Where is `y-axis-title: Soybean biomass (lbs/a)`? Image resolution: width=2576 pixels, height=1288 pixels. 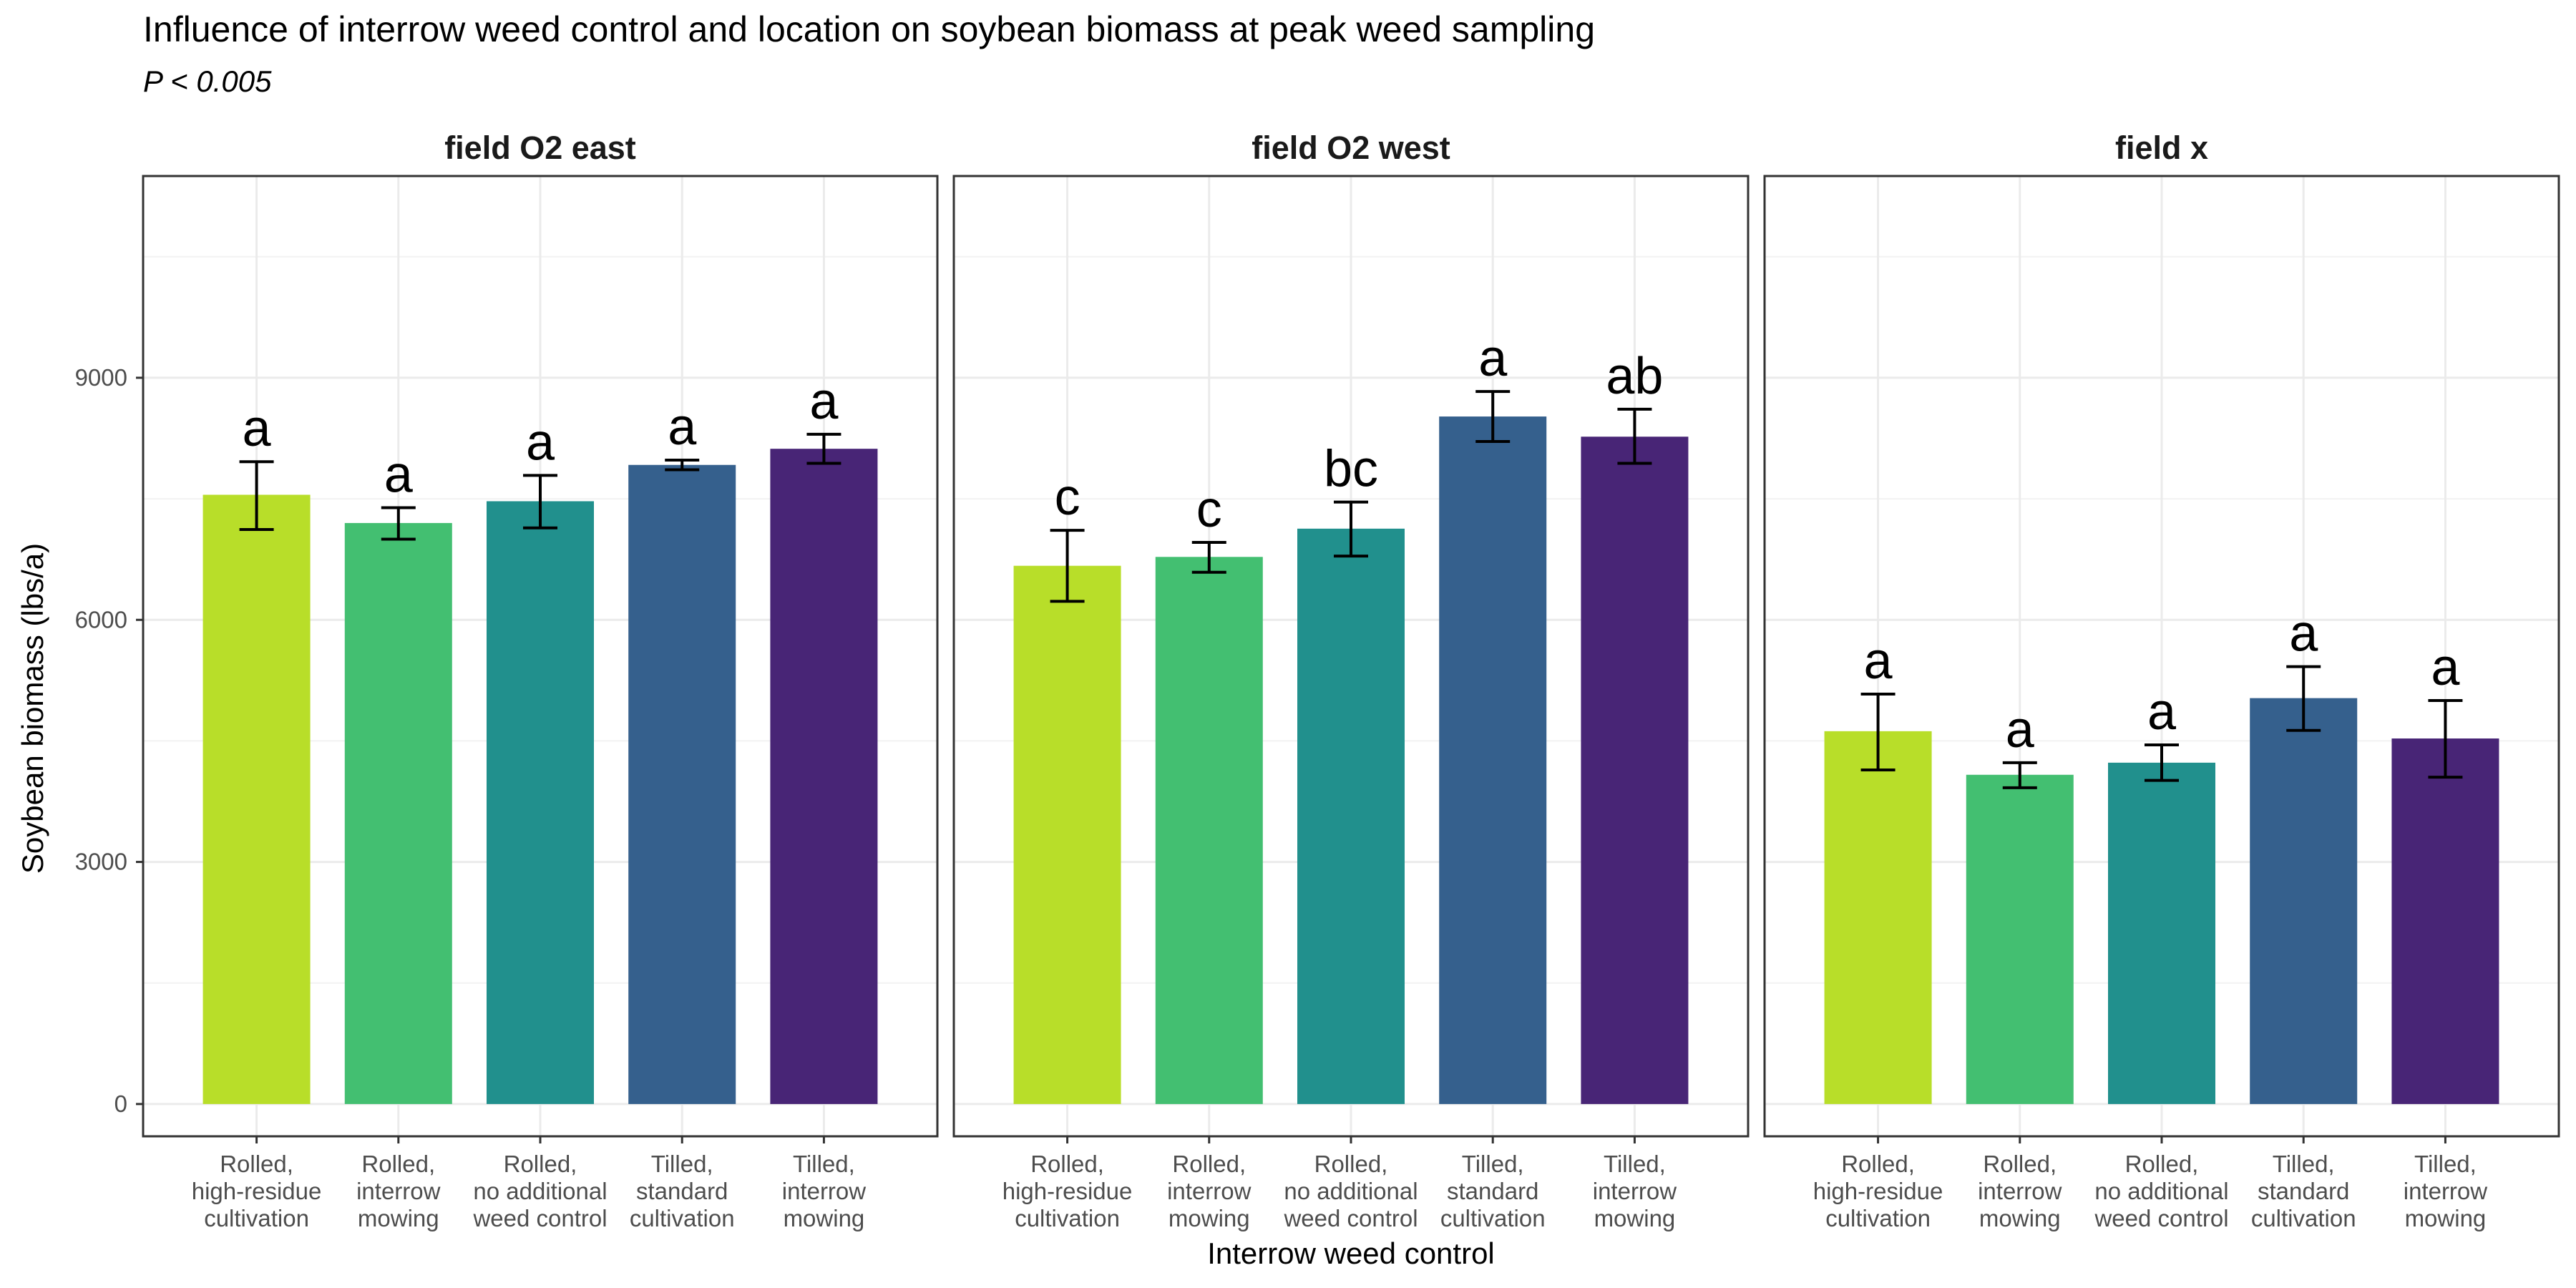
y-axis-title: Soybean biomass (lbs/a) is located at coordinates (32, 708).